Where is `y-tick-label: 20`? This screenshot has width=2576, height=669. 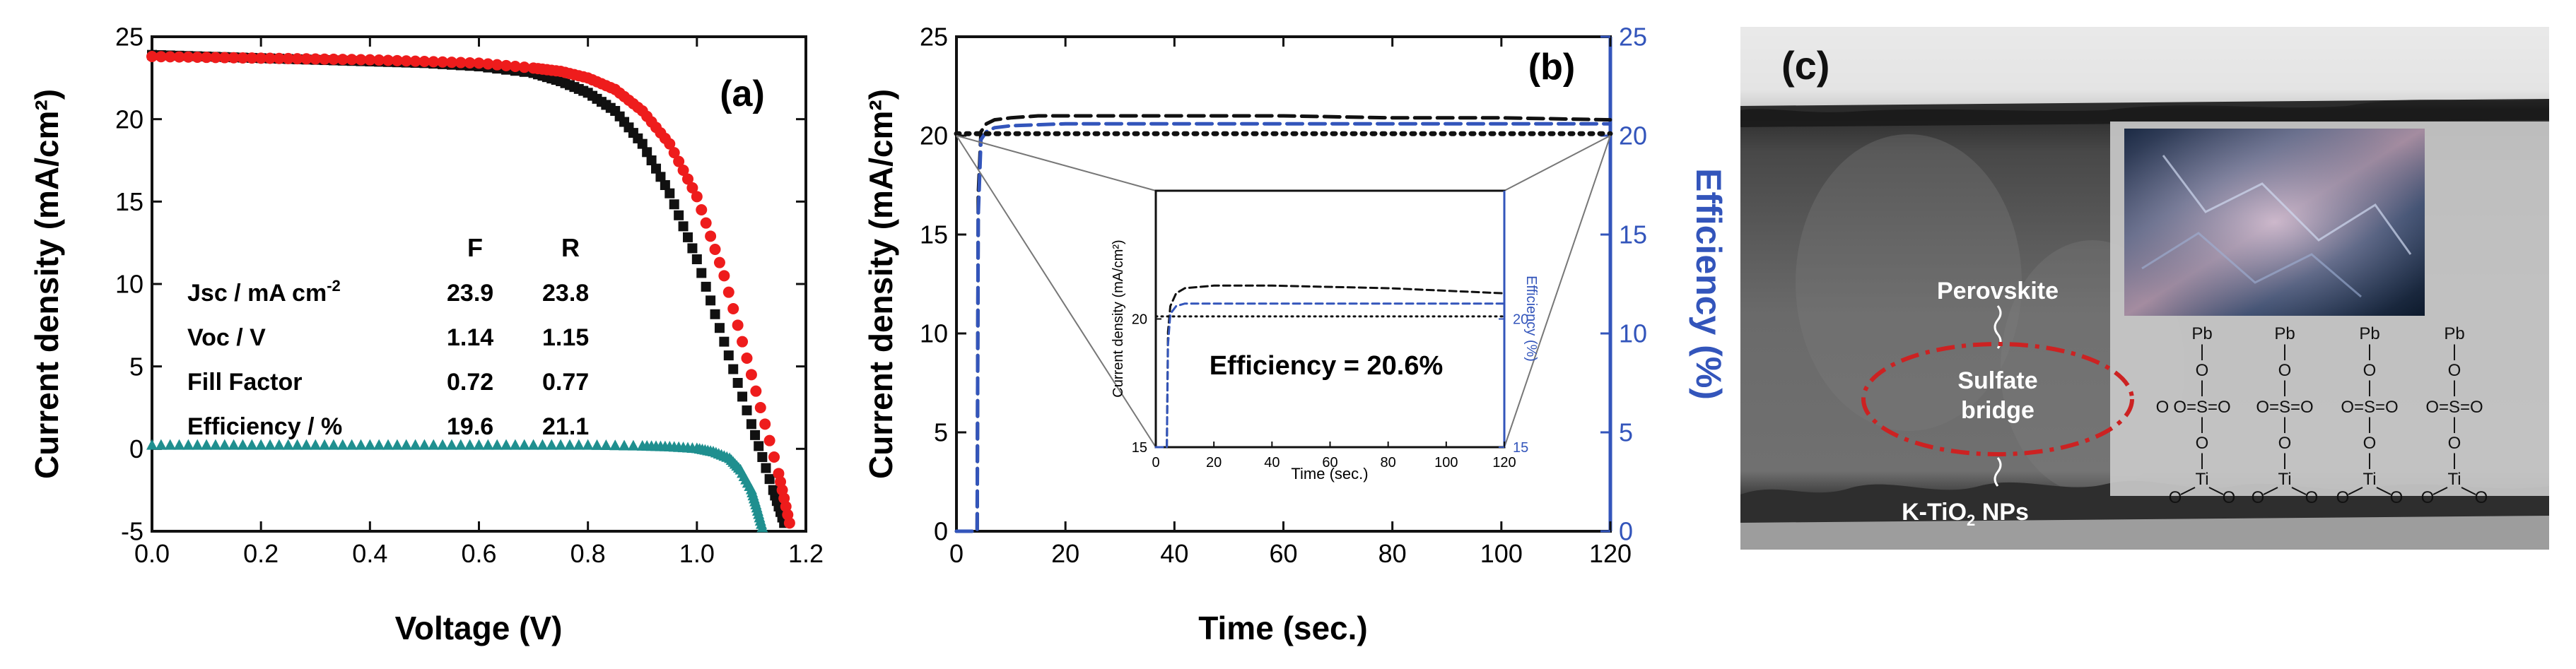 y-tick-label: 20 is located at coordinates (129, 119).